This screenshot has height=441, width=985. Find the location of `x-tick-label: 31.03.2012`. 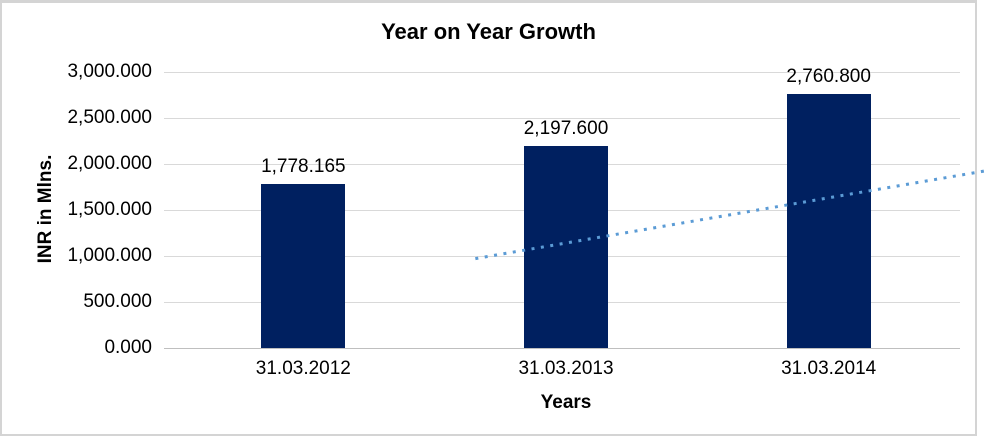

x-tick-label: 31.03.2012 is located at coordinates (303, 368).